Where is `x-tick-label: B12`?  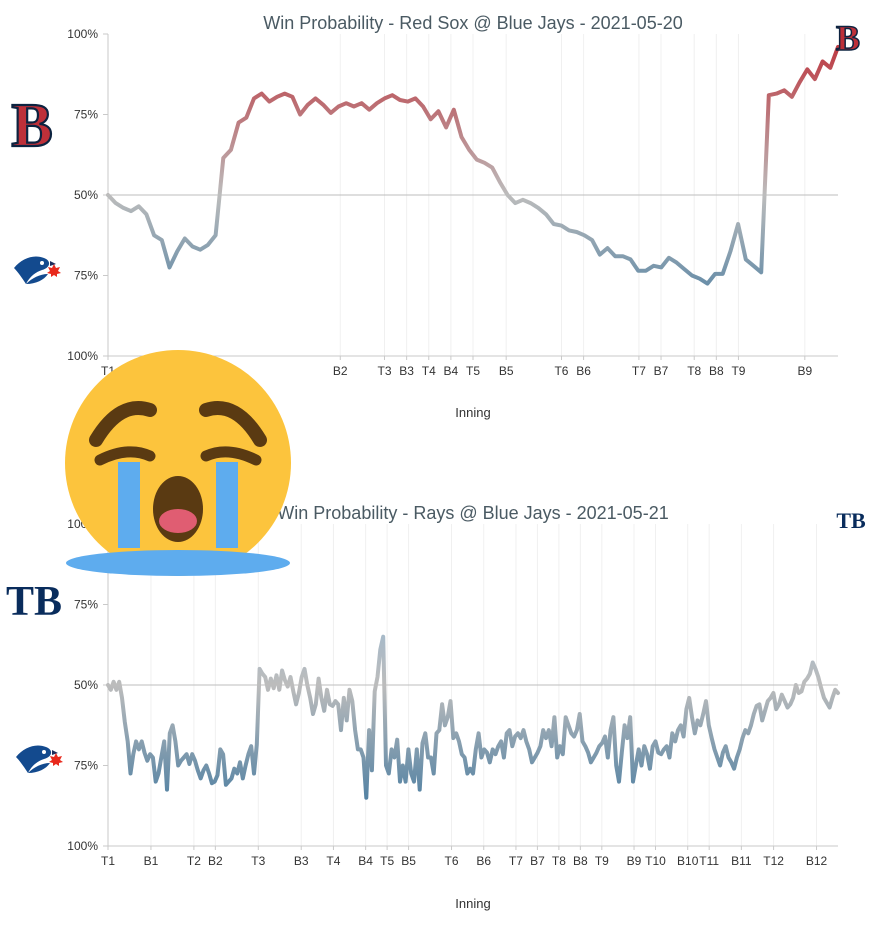
x-tick-label: B12 is located at coordinates (817, 861).